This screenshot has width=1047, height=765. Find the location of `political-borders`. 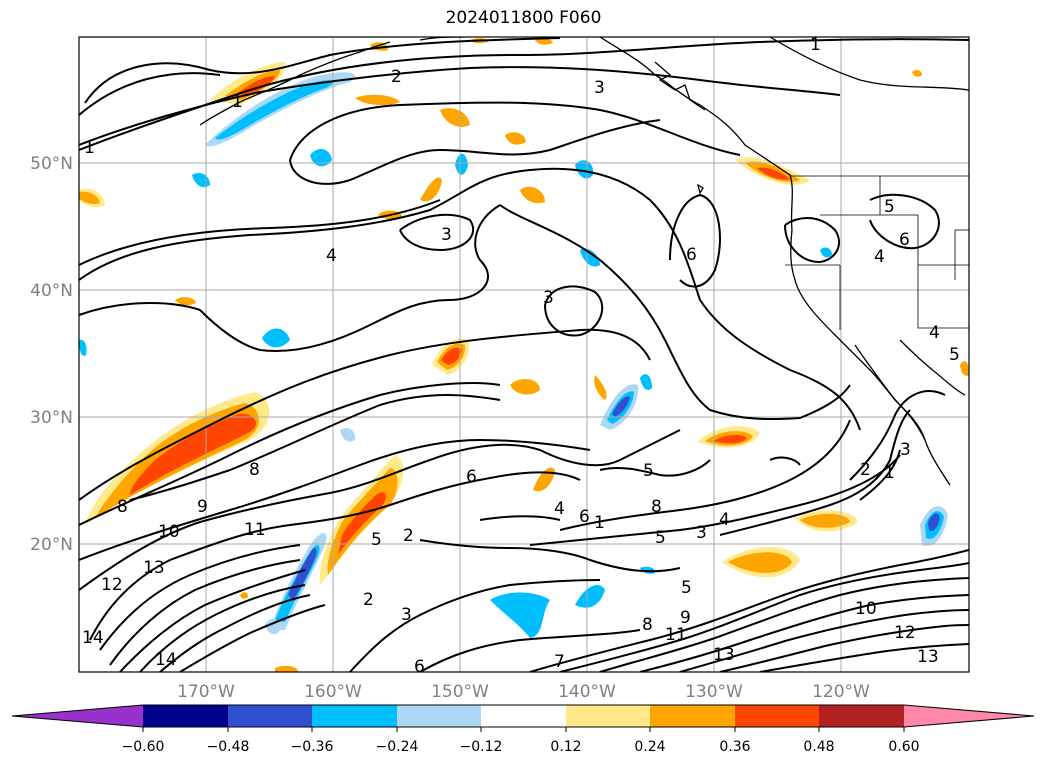

political-borders is located at coordinates (877, 252).